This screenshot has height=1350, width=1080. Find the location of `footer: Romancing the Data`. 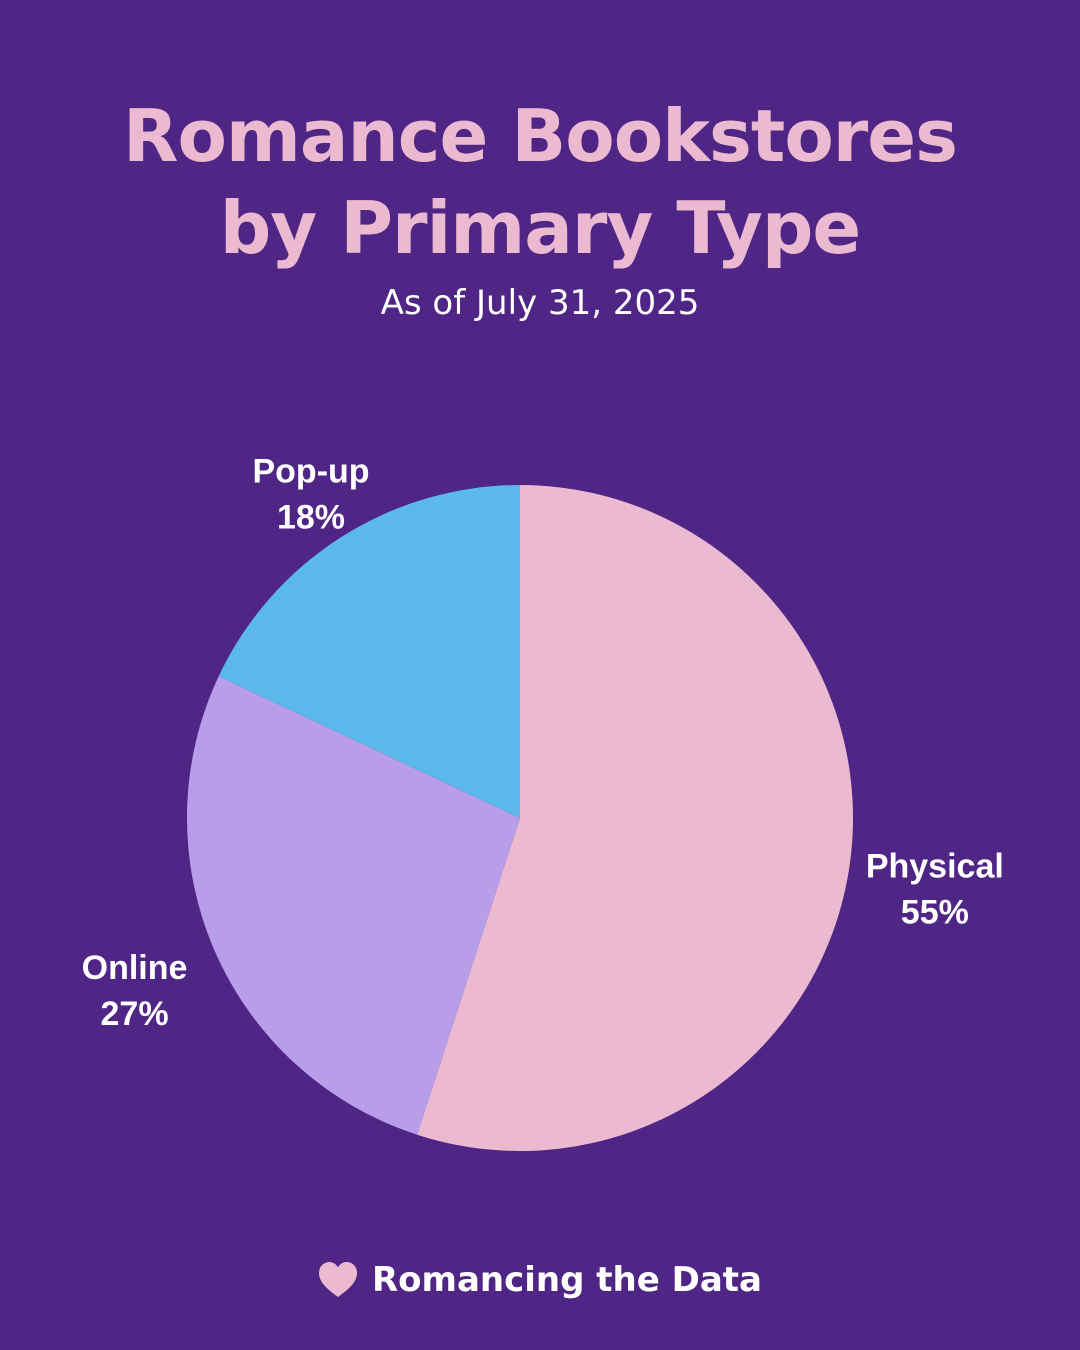

footer: Romancing the Data is located at coordinates (540, 1280).